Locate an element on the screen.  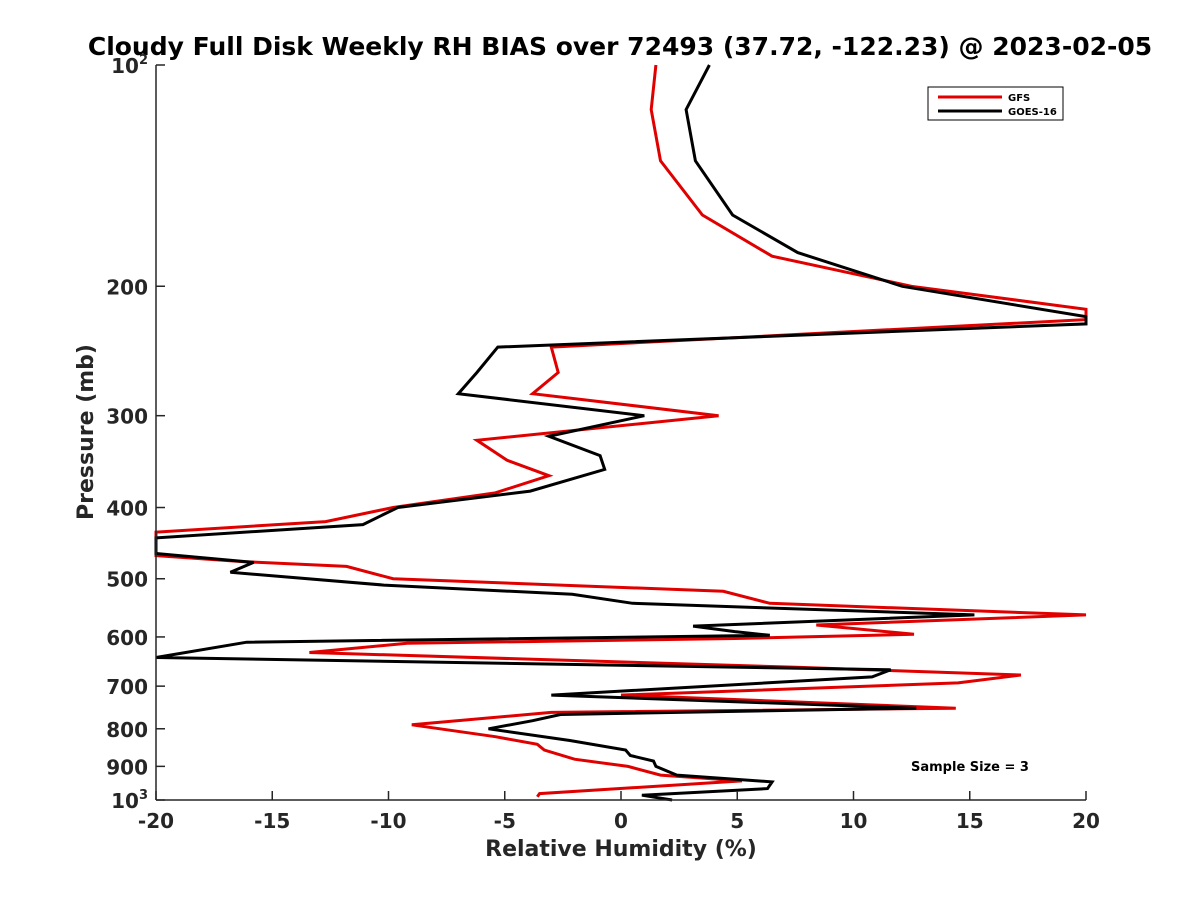
x-tick-label: 0 is located at coordinates (621, 821).